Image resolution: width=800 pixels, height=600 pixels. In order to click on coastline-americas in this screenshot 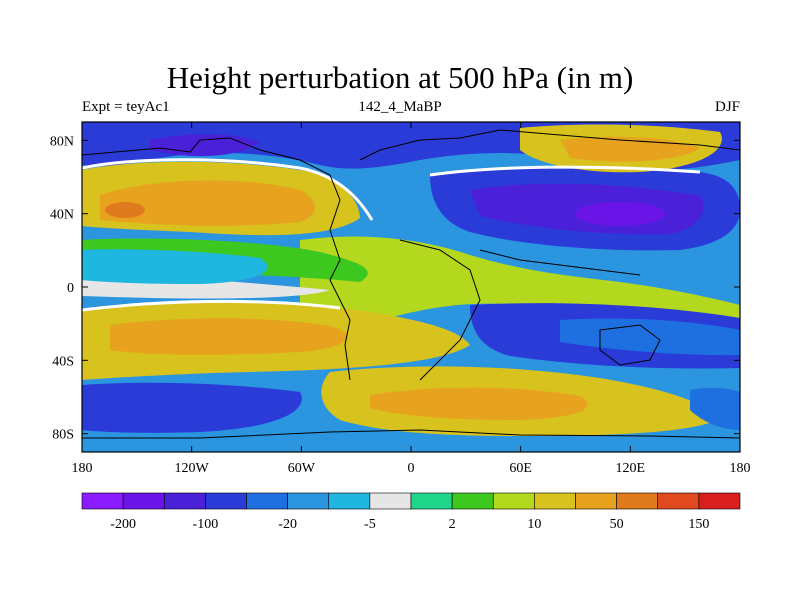, I will do `click(216, 259)`.